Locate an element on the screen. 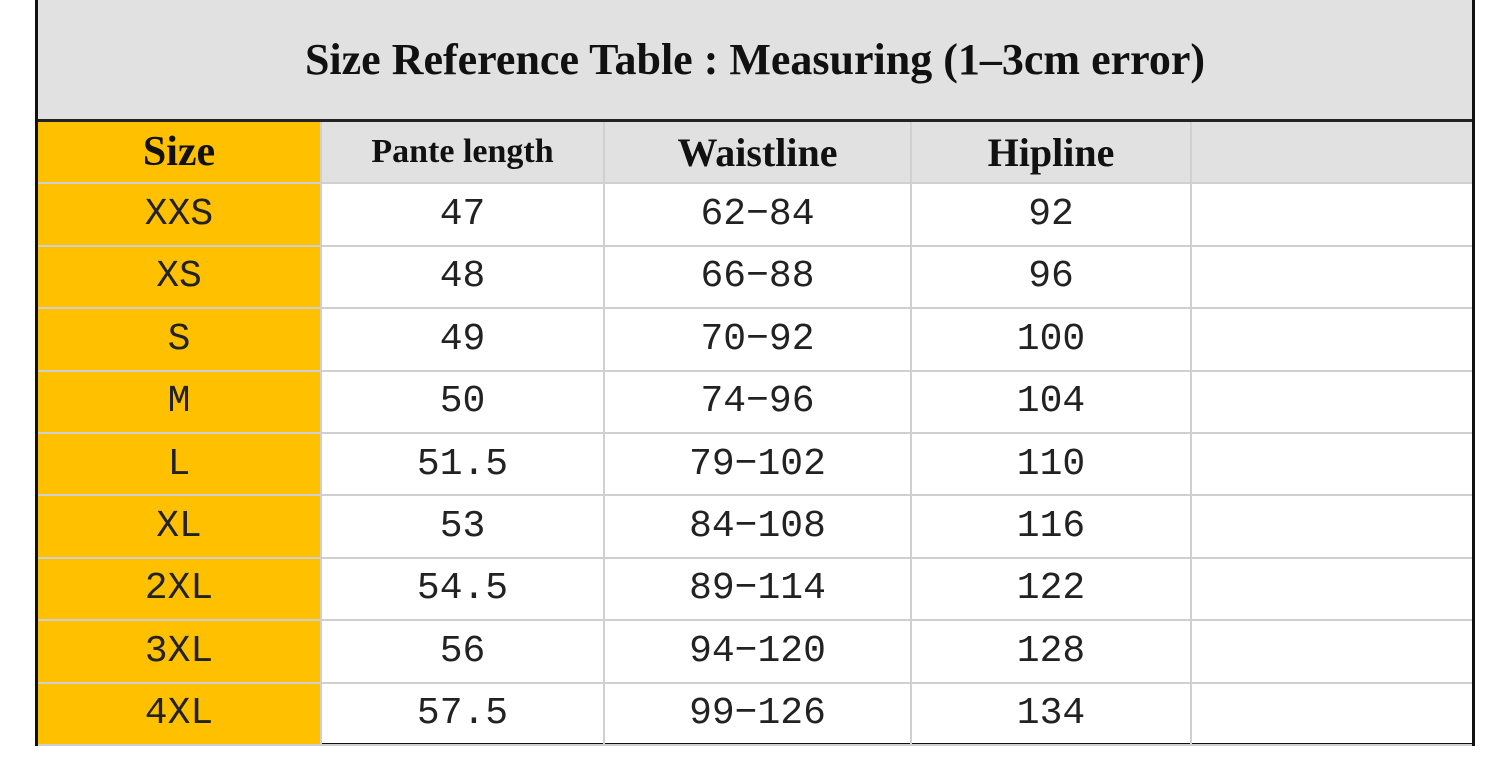  size-label: XXS is located at coordinates (180, 215).